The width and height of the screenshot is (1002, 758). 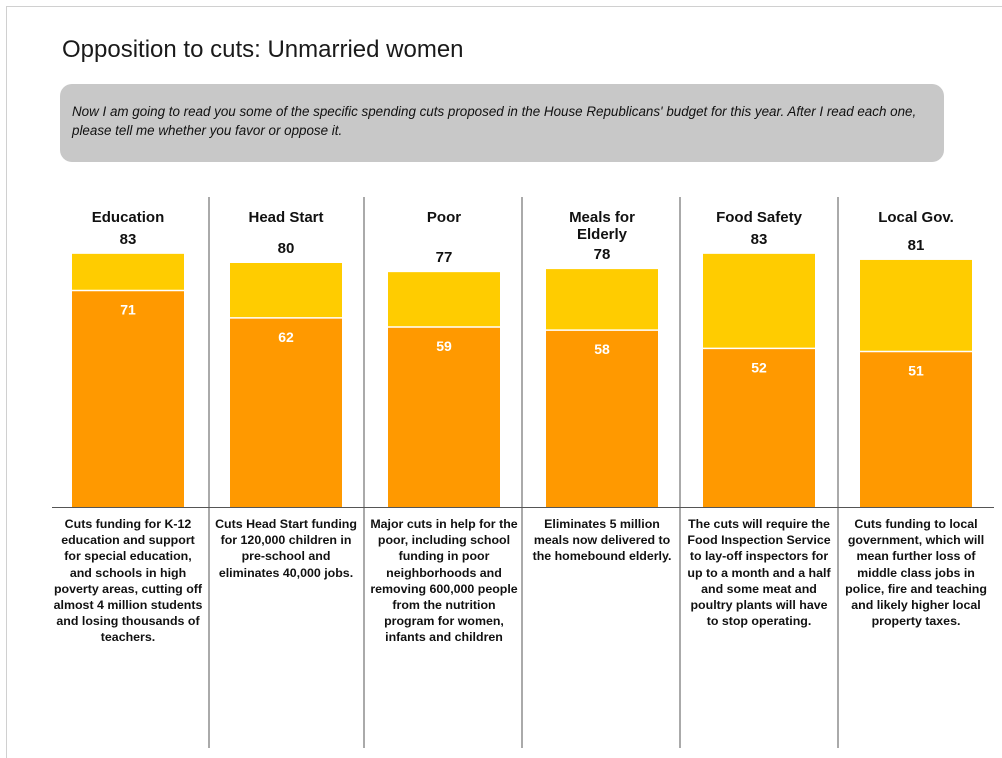 What do you see at coordinates (759, 217) in the screenshot?
I see `category-label: Food Safety` at bounding box center [759, 217].